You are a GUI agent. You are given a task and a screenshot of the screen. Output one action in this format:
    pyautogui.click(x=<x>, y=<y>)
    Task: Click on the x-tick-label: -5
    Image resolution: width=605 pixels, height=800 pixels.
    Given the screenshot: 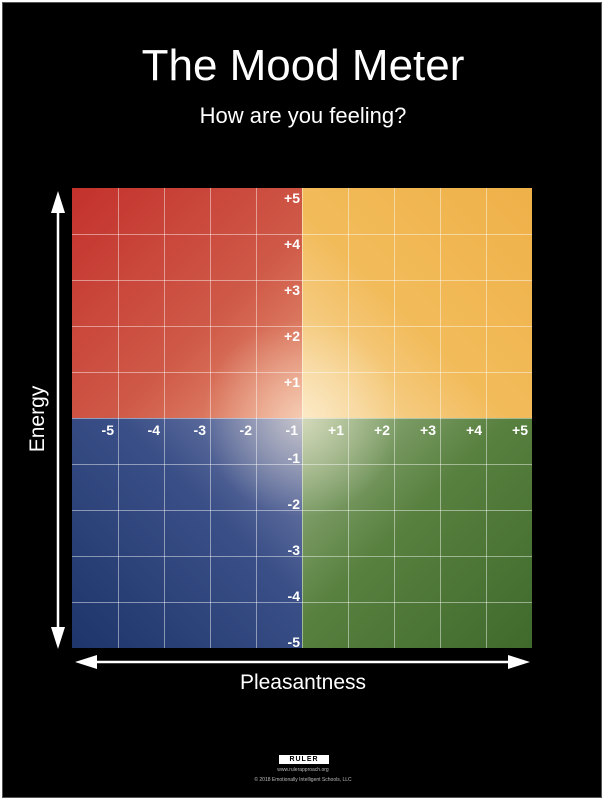 What is the action you would take?
    pyautogui.click(x=107, y=430)
    